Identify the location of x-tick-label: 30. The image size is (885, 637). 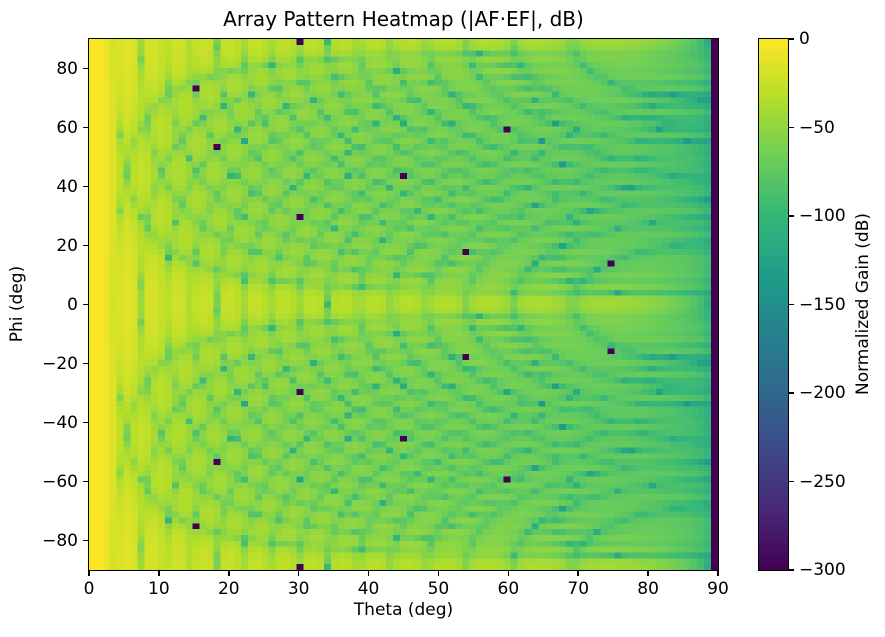
(298, 589).